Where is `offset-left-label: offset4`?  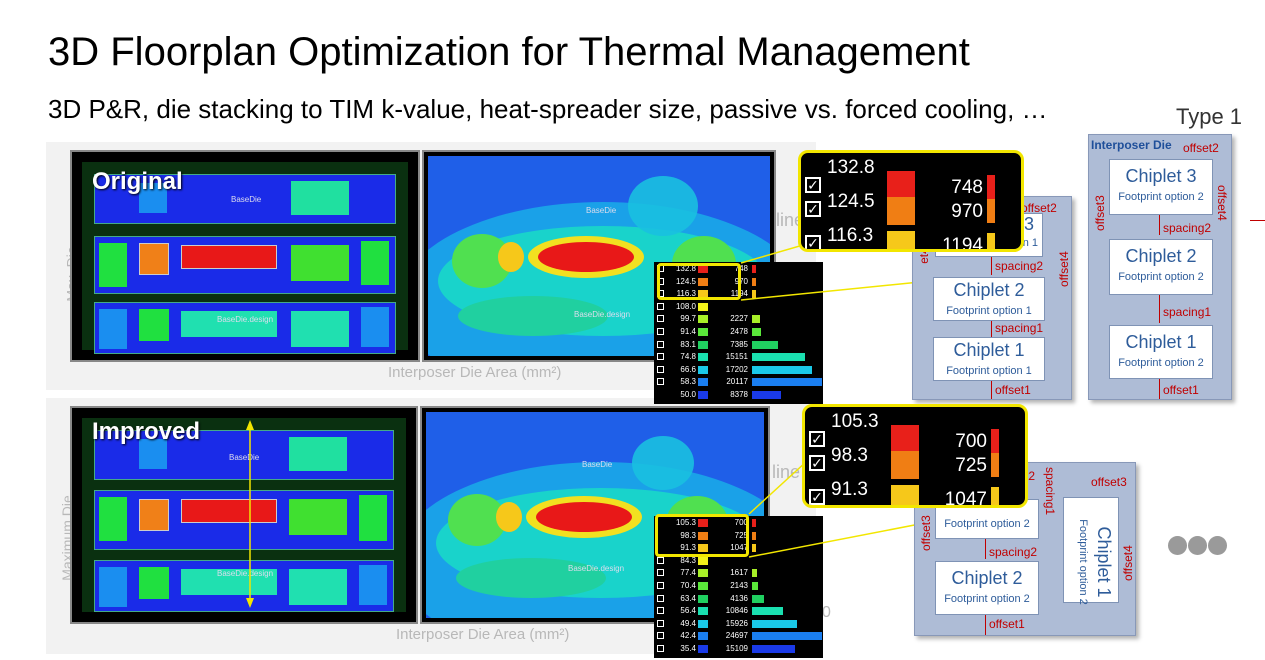
offset-left-label: offset4 is located at coordinates (924, 265).